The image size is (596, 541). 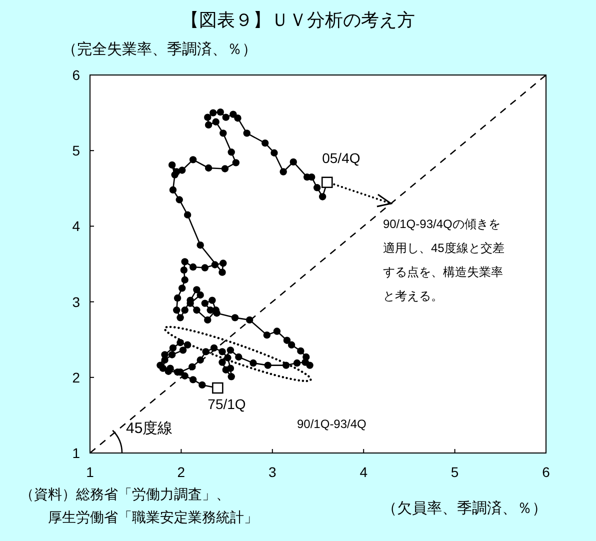 I want to click on annotation: 75/1Q, so click(x=227, y=404).